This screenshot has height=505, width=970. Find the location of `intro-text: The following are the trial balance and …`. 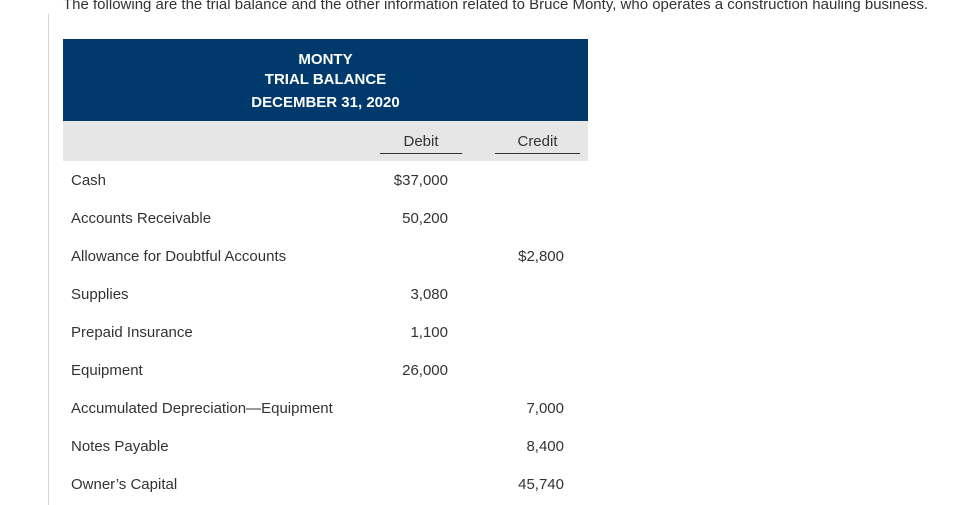

intro-text: The following are the trial balance and … is located at coordinates (496, 6).